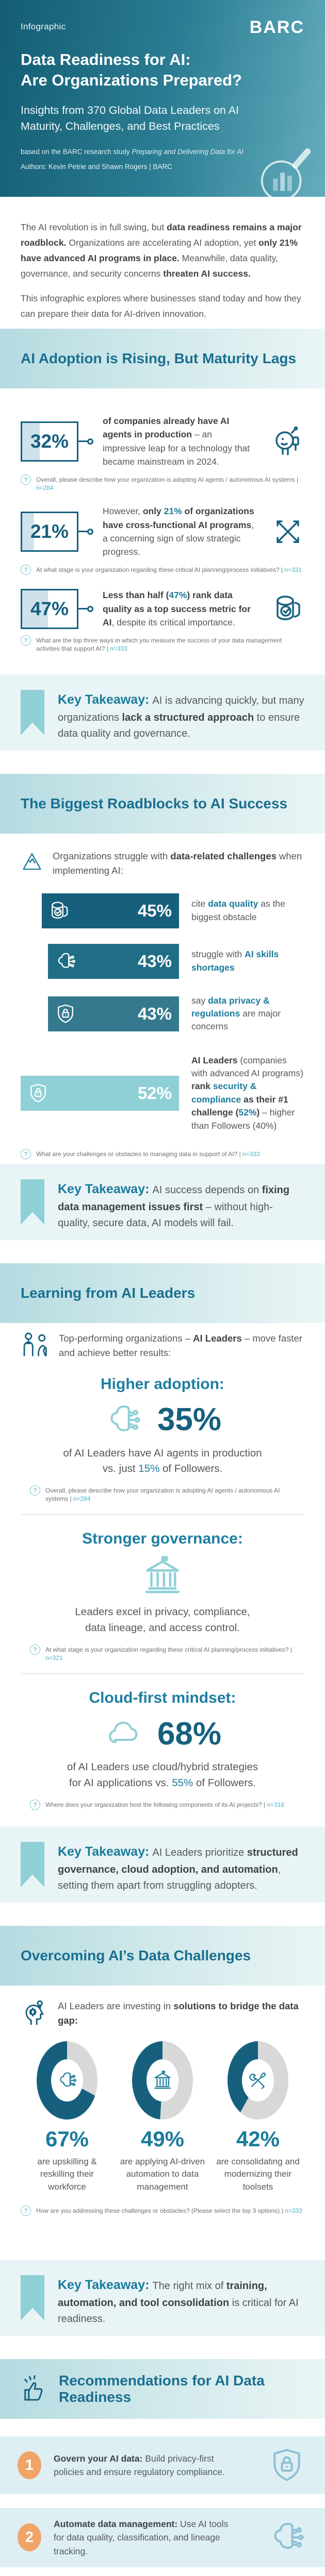 The height and width of the screenshot is (2576, 325). Describe the element at coordinates (155, 803) in the screenshot. I see `section-title-roadblocks: The Biggest Roadblocks to AI Success` at that location.